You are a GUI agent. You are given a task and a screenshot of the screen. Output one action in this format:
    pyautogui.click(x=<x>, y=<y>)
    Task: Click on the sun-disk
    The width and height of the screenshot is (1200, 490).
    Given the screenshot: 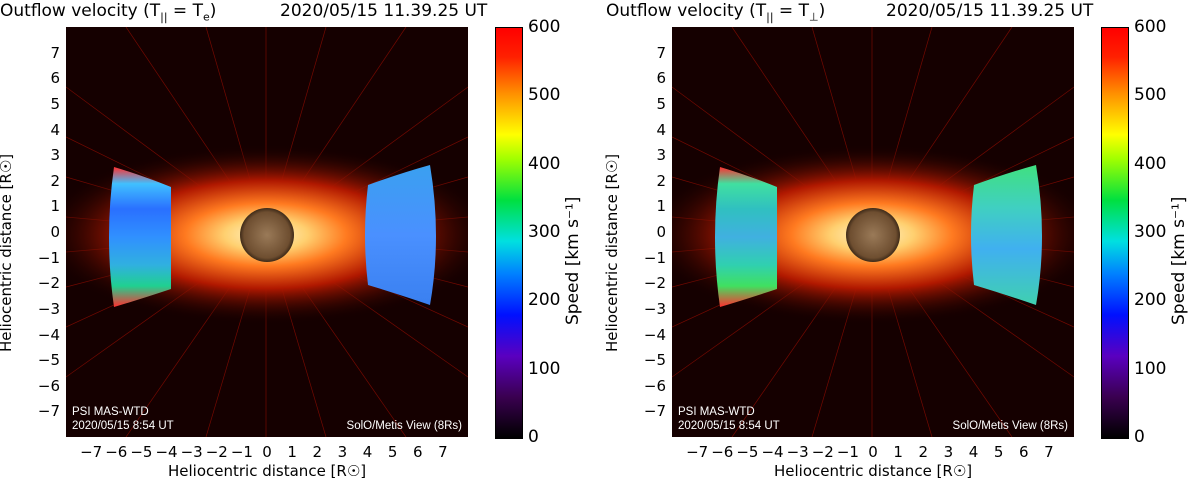 What is the action you would take?
    pyautogui.click(x=873, y=235)
    